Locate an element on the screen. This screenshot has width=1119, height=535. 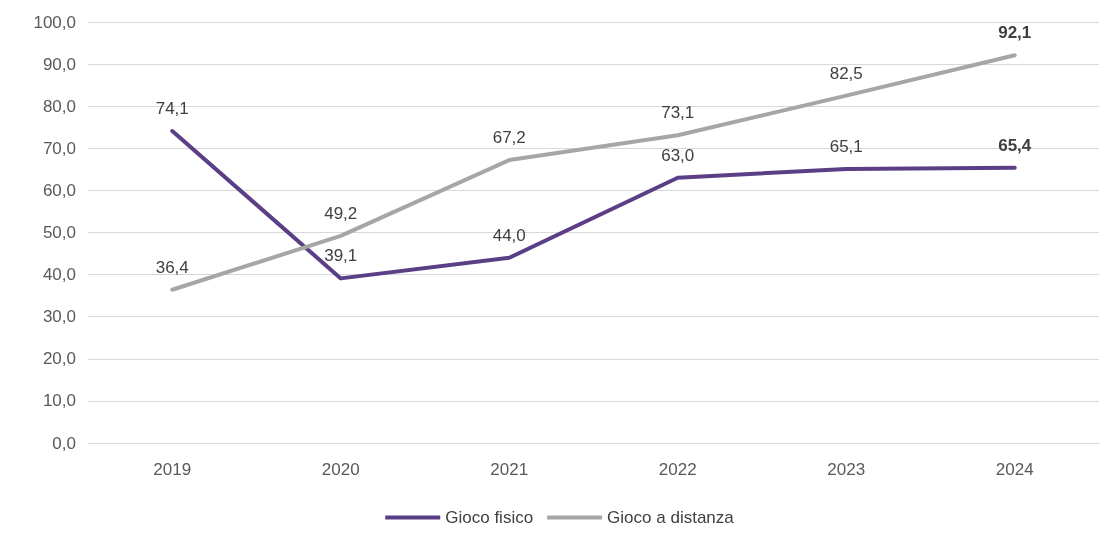
data-label: 67,2 is located at coordinates (509, 138).